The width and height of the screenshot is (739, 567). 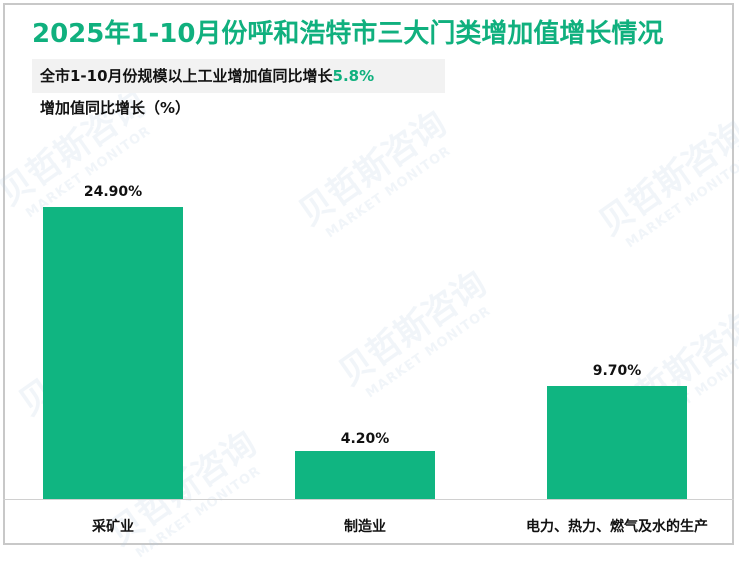 What do you see at coordinates (365, 475) in the screenshot?
I see `bar-manufacturing` at bounding box center [365, 475].